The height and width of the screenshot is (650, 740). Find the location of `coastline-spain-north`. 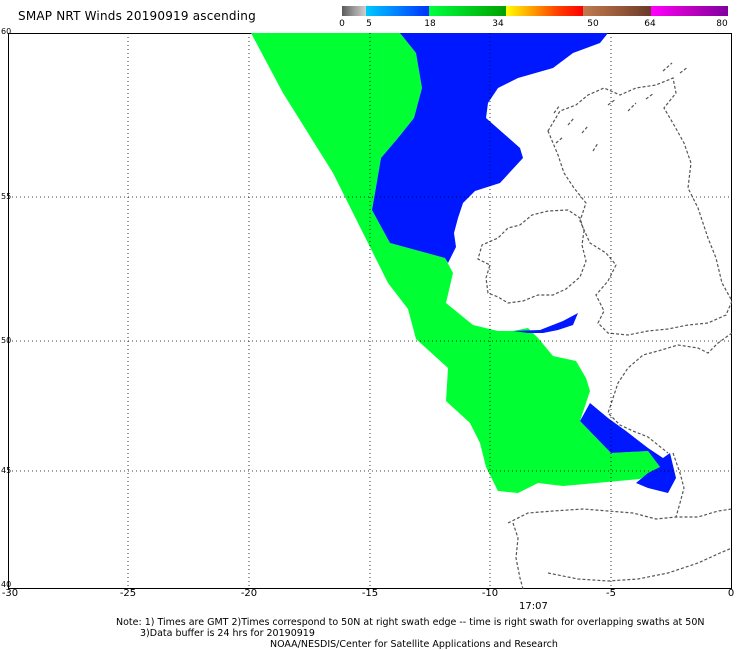

coastline-spain-north is located at coordinates (619, 516).